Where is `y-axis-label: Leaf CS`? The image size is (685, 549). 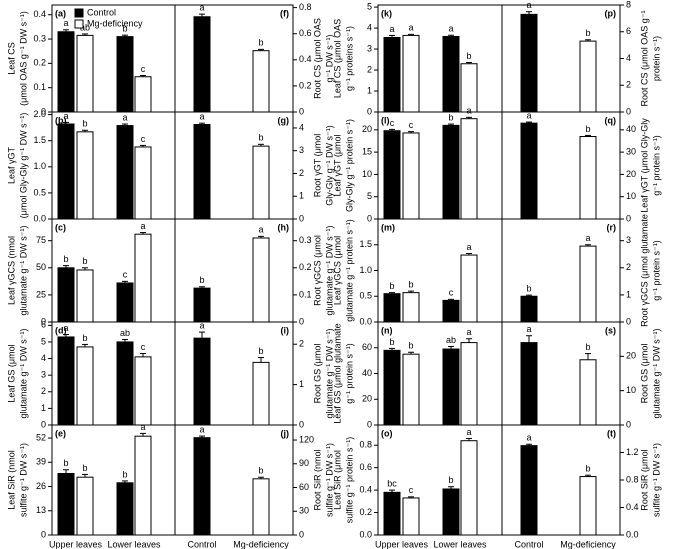 y-axis-label: Leaf CS is located at coordinates (11, 58).